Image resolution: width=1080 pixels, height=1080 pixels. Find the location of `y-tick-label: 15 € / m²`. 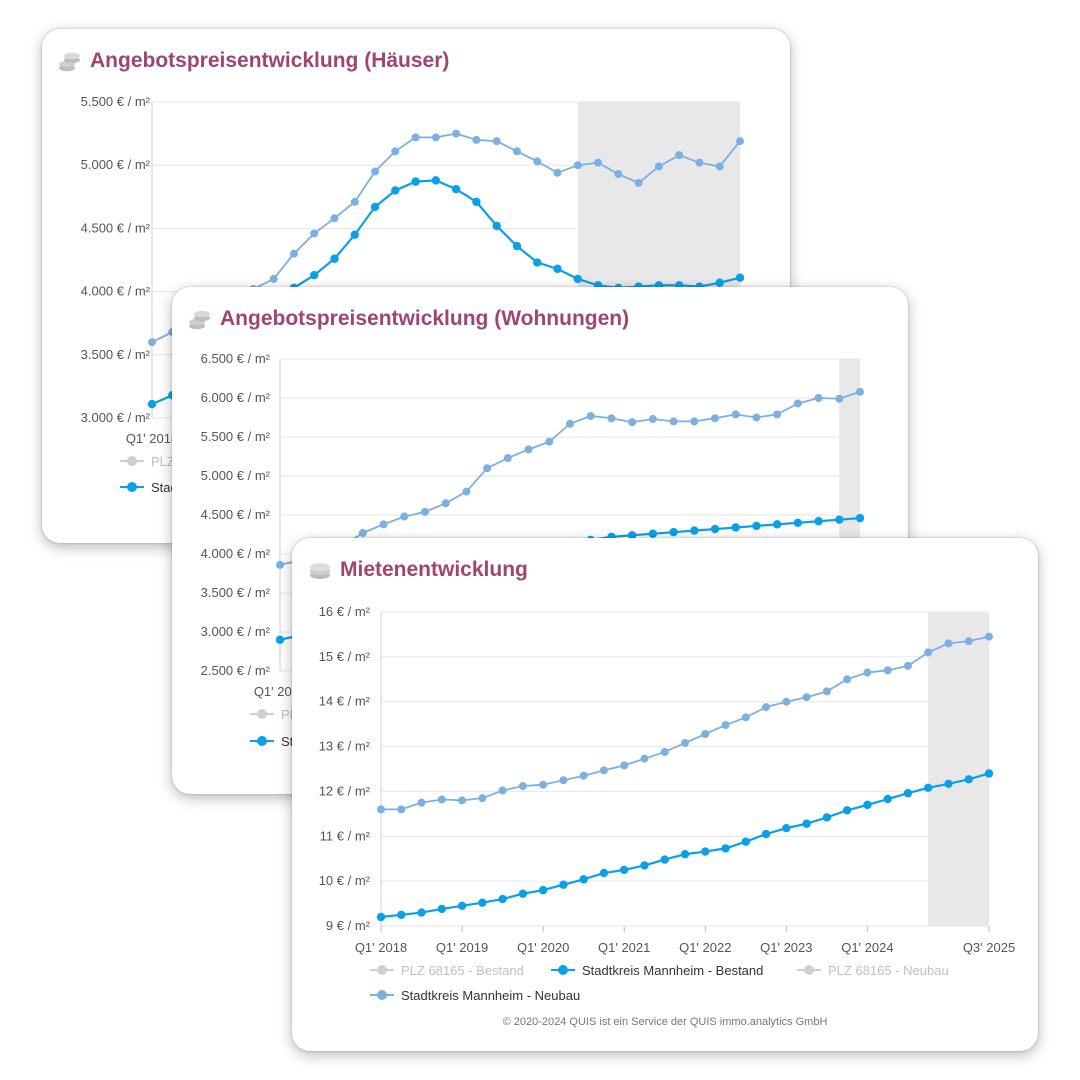

y-tick-label: 15 € / m² is located at coordinates (345, 656).